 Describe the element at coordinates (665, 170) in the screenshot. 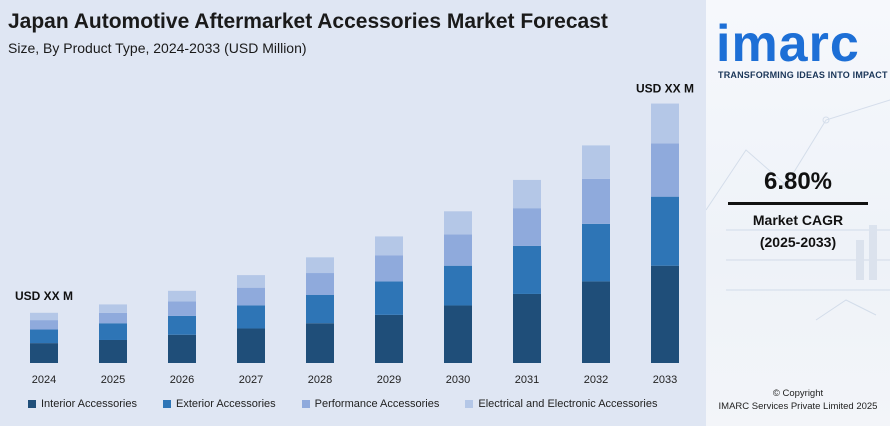

I see `bar-performance-accessories-2033` at that location.